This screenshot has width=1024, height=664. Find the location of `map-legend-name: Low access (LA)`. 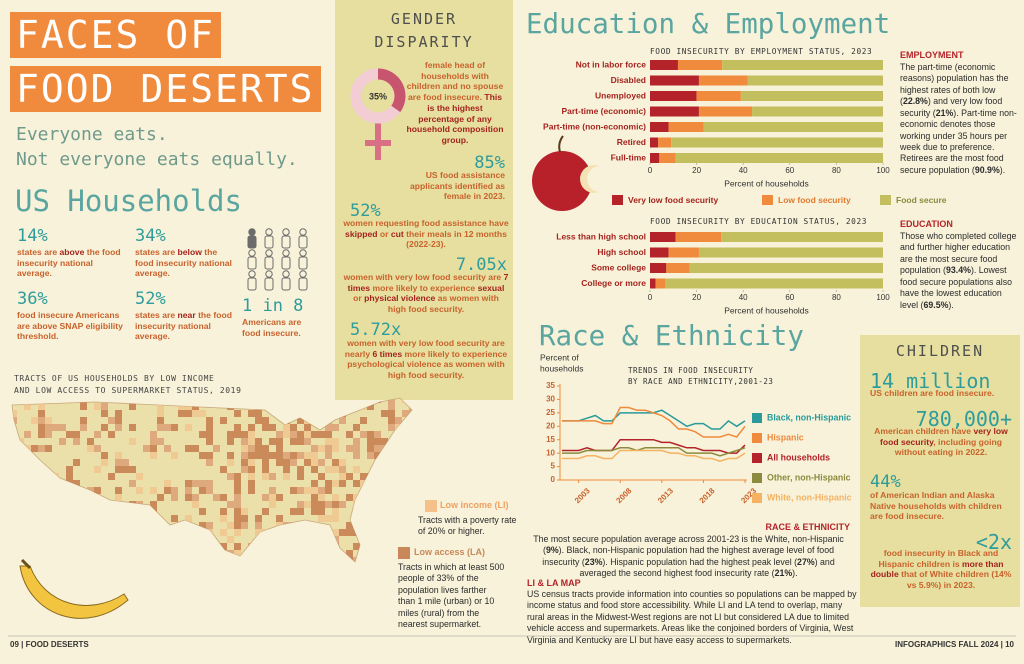

map-legend-name: Low access (LA) is located at coordinates (450, 552).